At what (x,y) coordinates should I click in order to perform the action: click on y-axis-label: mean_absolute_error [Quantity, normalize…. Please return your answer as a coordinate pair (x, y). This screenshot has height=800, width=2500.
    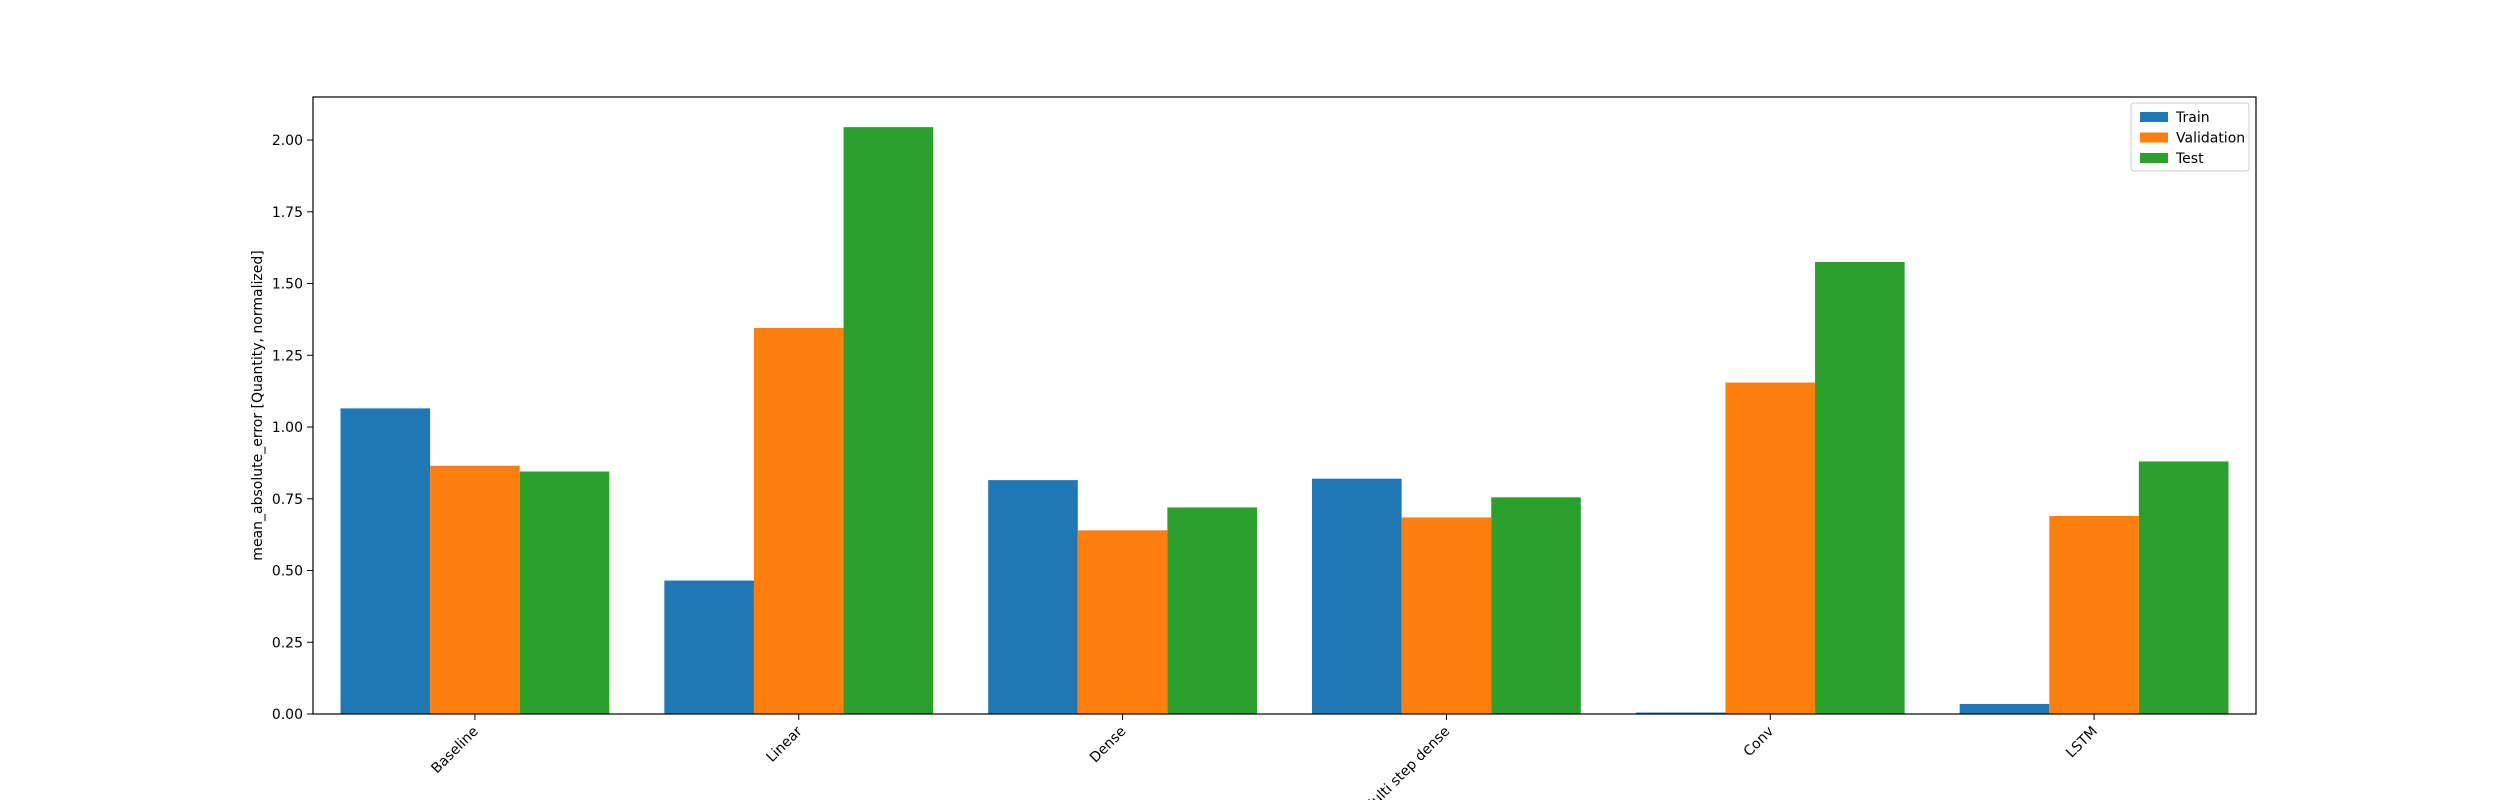
    Looking at the image, I should click on (258, 405).